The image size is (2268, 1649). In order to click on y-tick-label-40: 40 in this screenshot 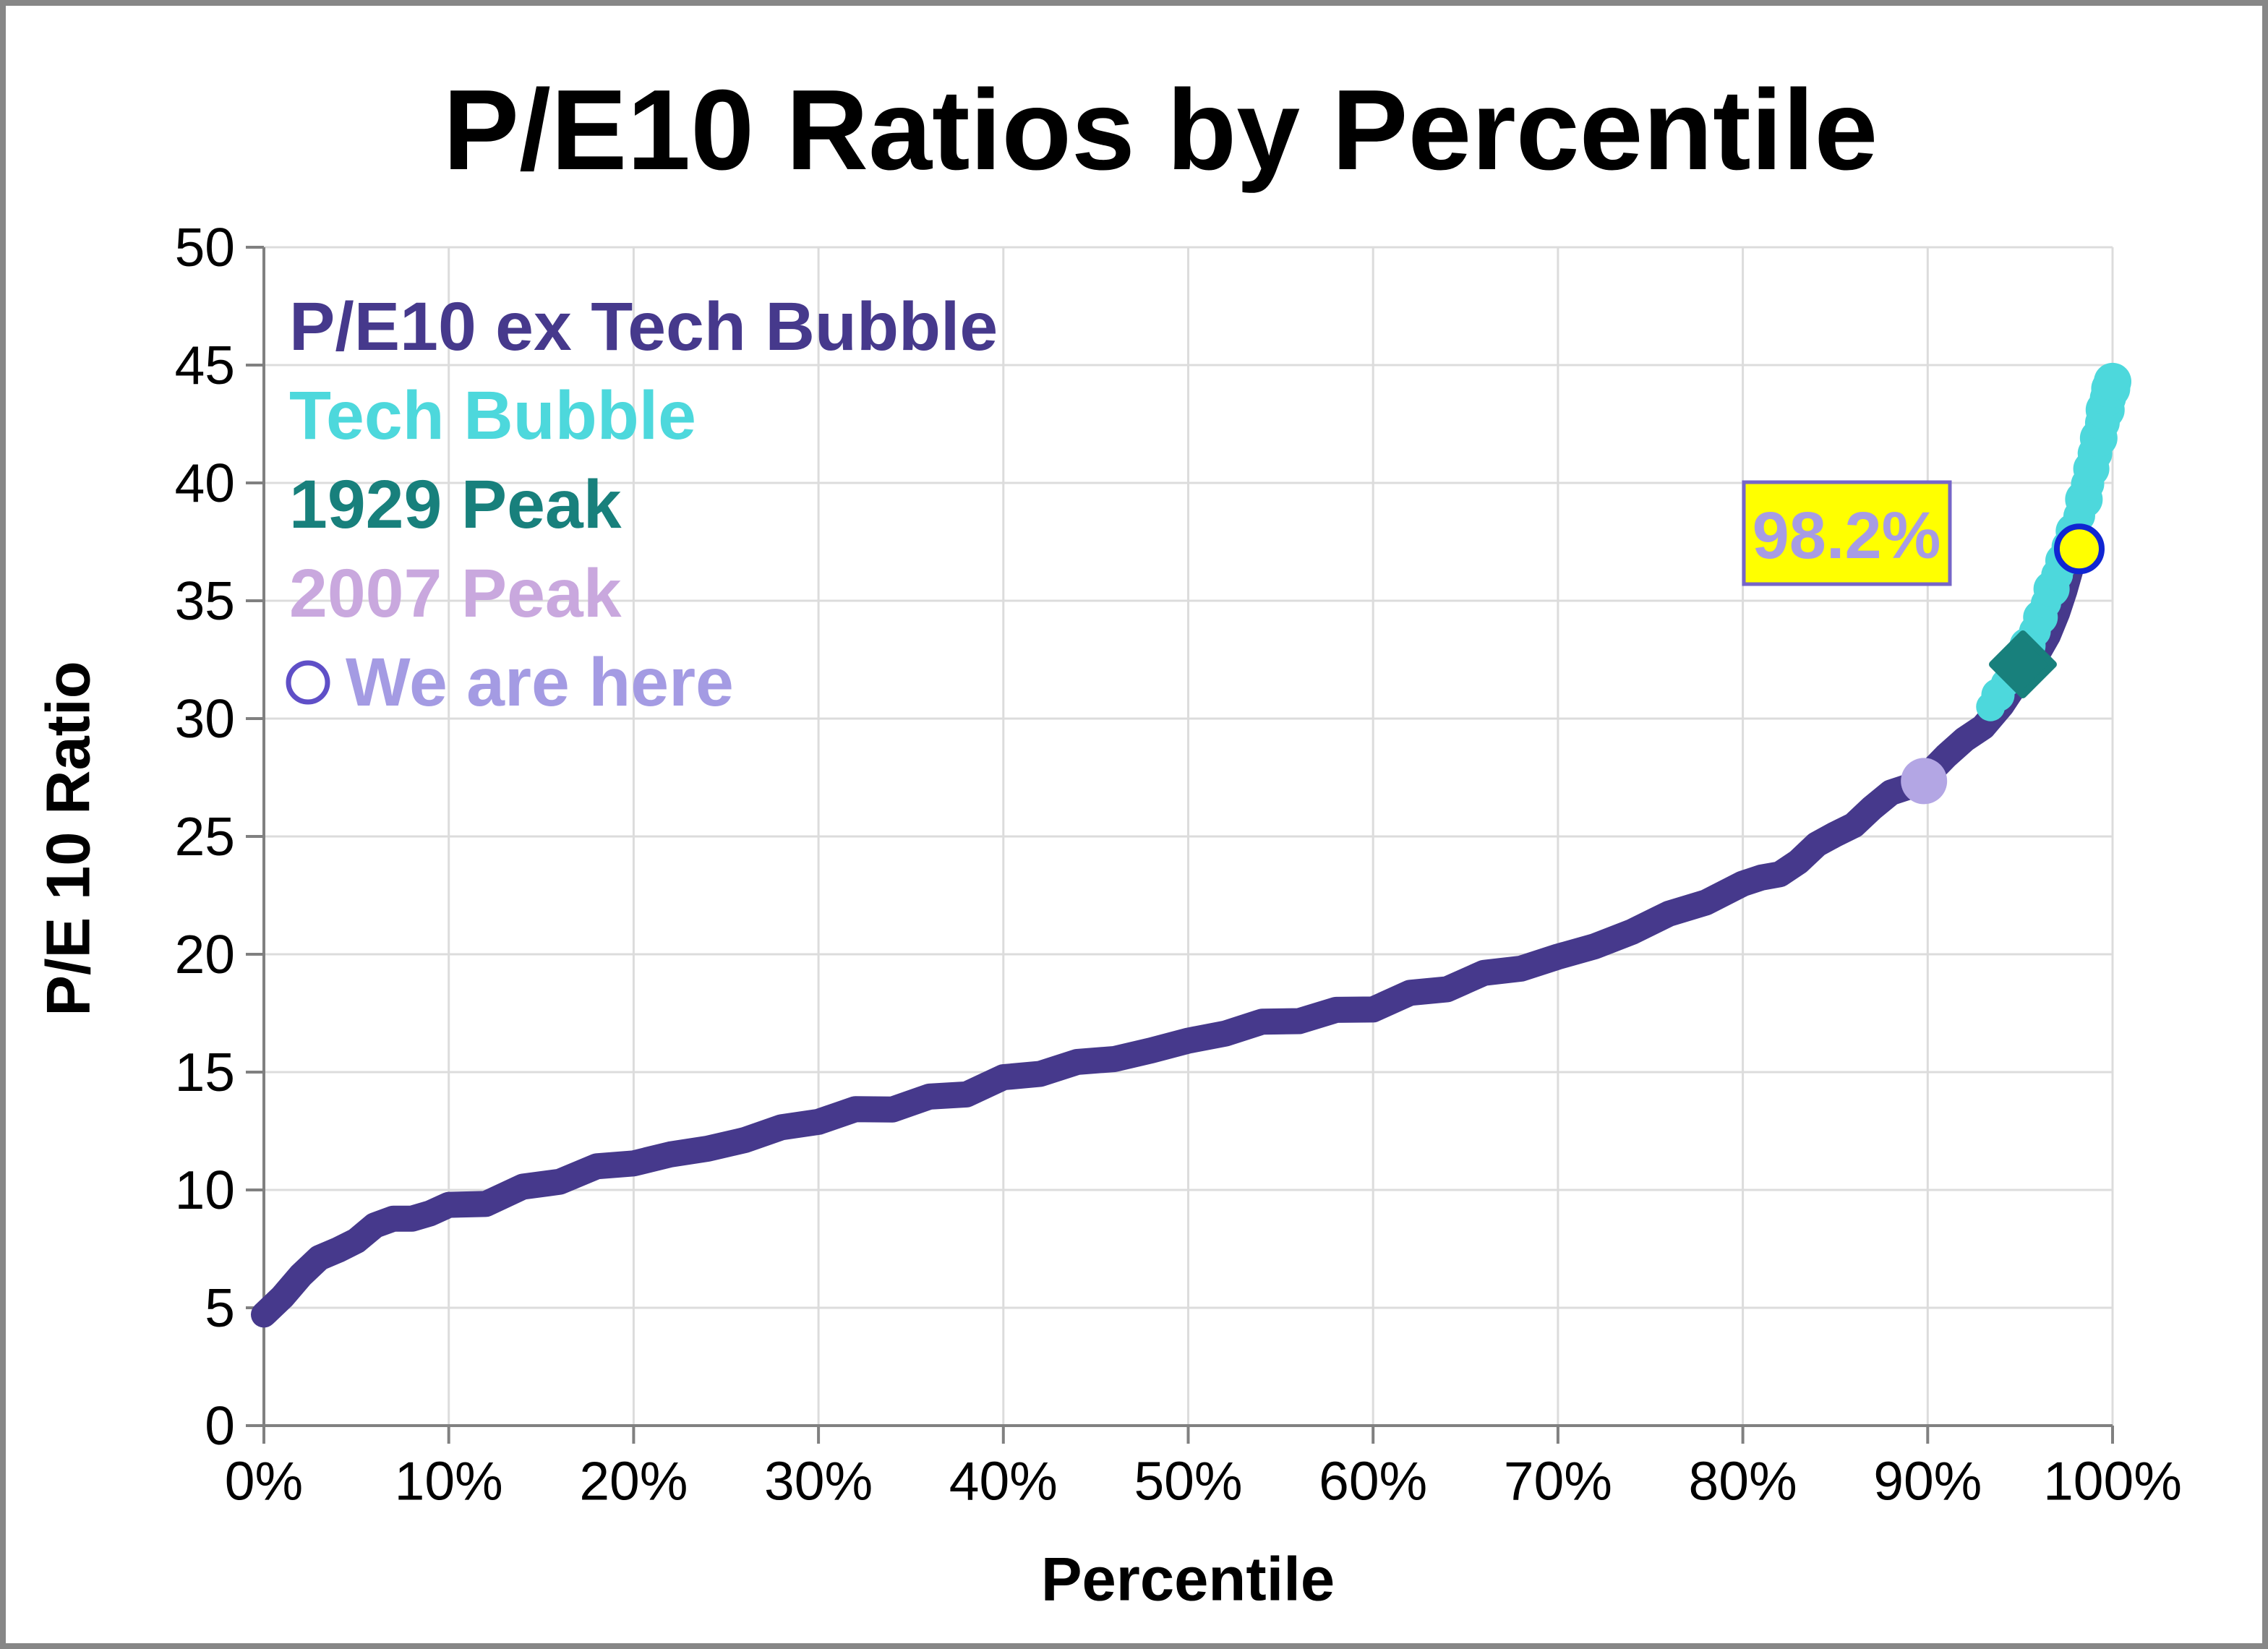, I will do `click(205, 483)`.